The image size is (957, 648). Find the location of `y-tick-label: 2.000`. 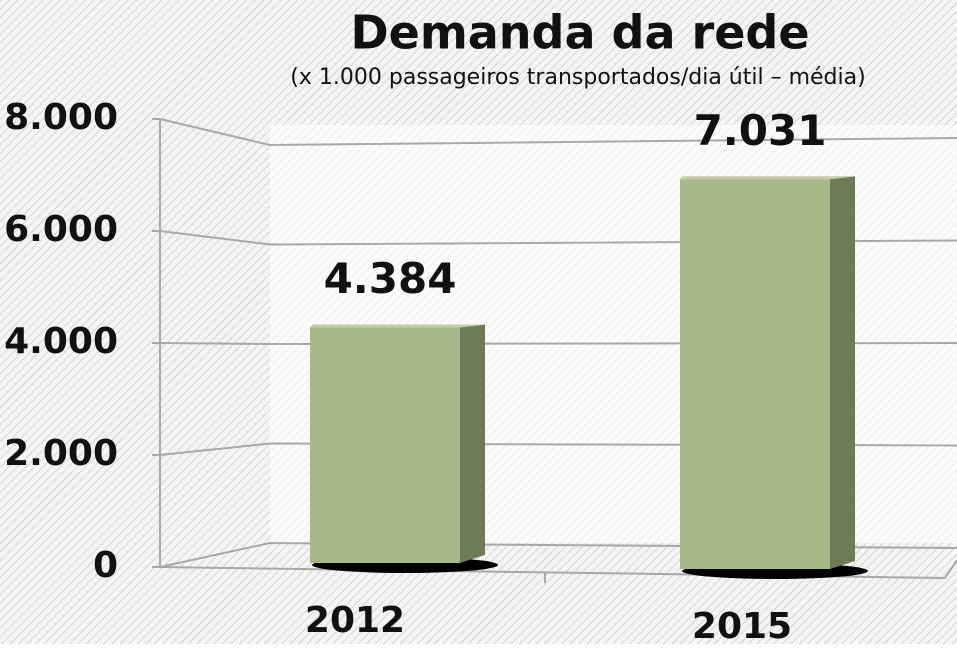

y-tick-label: 2.000 is located at coordinates (61, 453).